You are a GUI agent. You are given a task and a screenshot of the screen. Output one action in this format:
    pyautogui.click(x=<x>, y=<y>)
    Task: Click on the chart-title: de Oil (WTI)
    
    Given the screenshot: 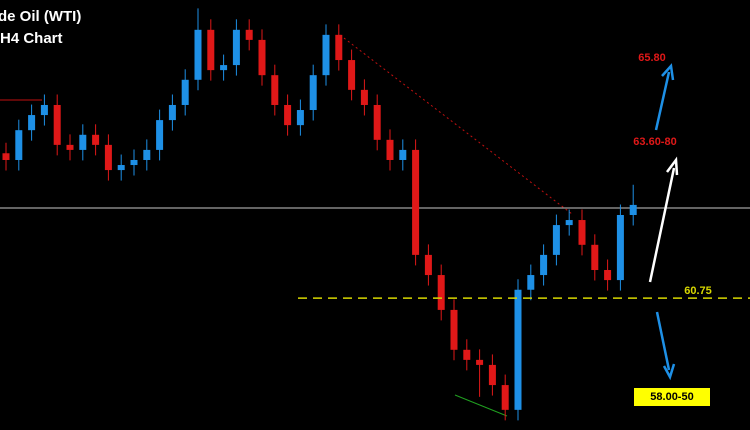 What is the action you would take?
    pyautogui.click(x=40, y=16)
    